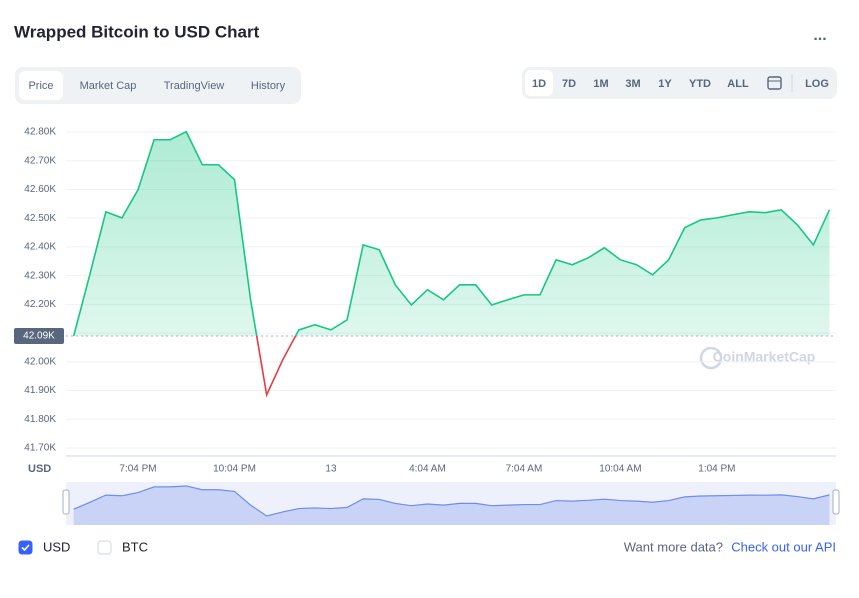  I want to click on range-selected, so click(539, 83).